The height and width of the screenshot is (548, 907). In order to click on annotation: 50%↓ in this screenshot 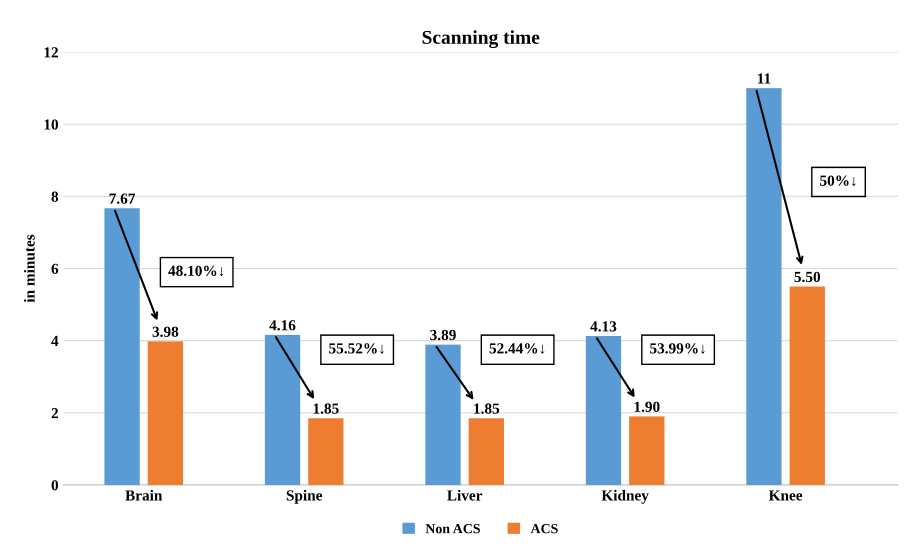, I will do `click(838, 180)`.